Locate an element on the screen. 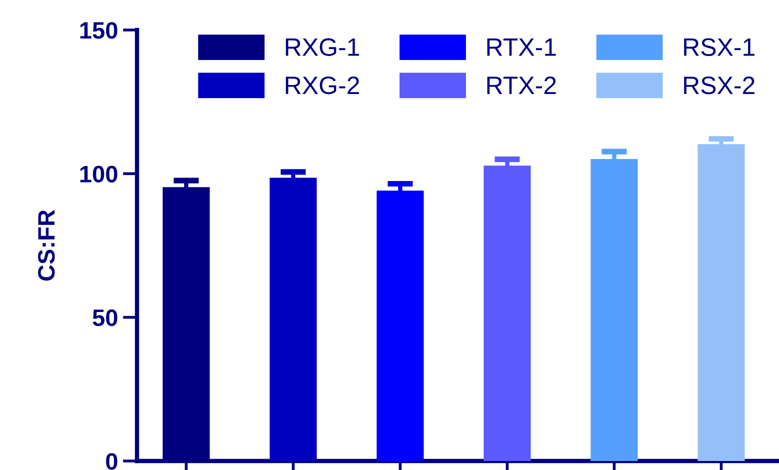 The height and width of the screenshot is (470, 779). legend-label: RTX-1 is located at coordinates (521, 47).